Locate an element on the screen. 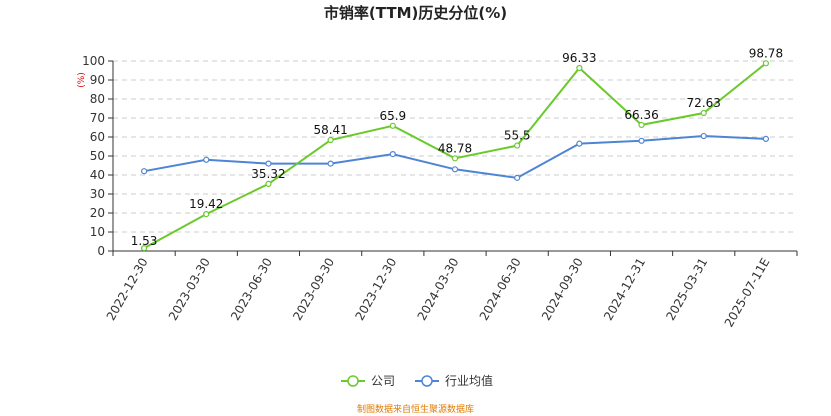 The image size is (831, 416). y-tick-label: 40 is located at coordinates (97, 175).